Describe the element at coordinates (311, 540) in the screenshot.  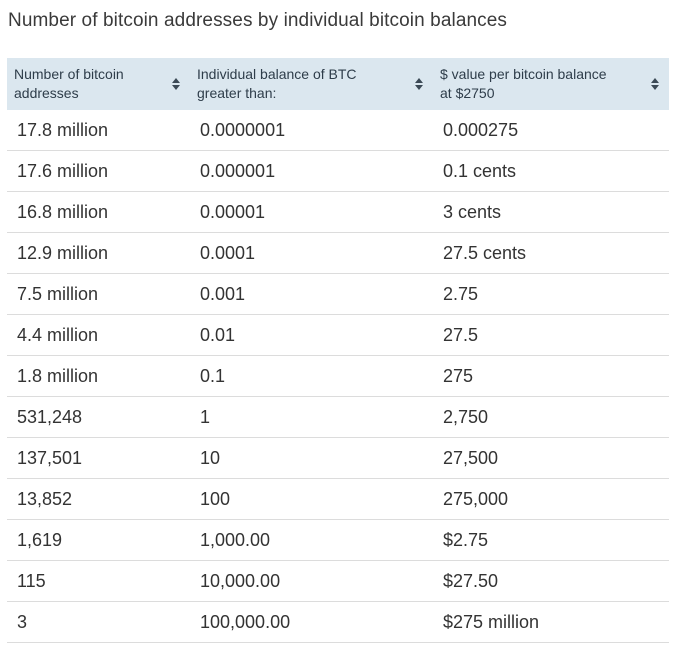
I see `cell-balance: 1,000.00` at that location.